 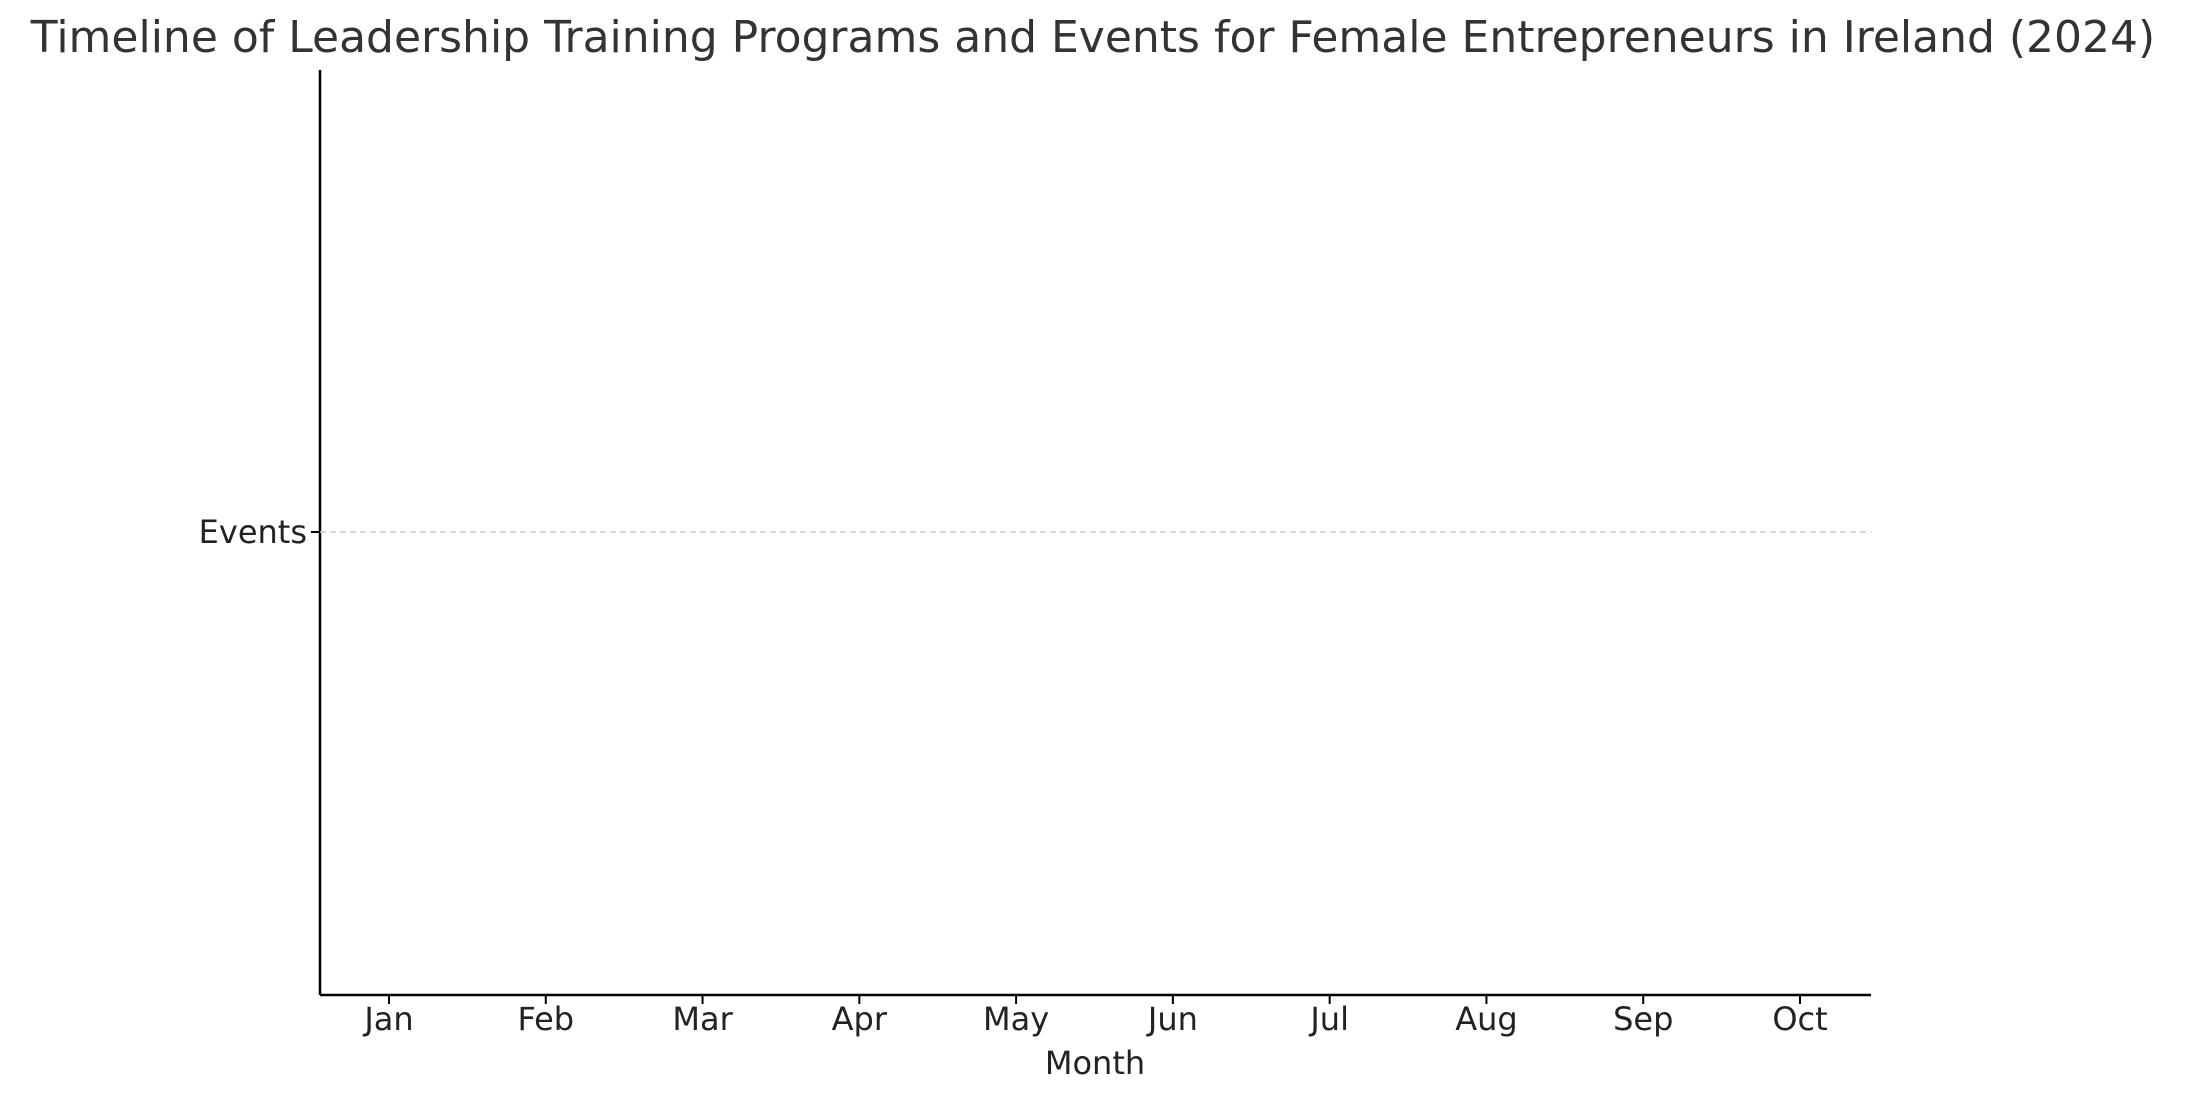 What do you see at coordinates (702, 1019) in the screenshot?
I see `x-tick-label: Mar` at bounding box center [702, 1019].